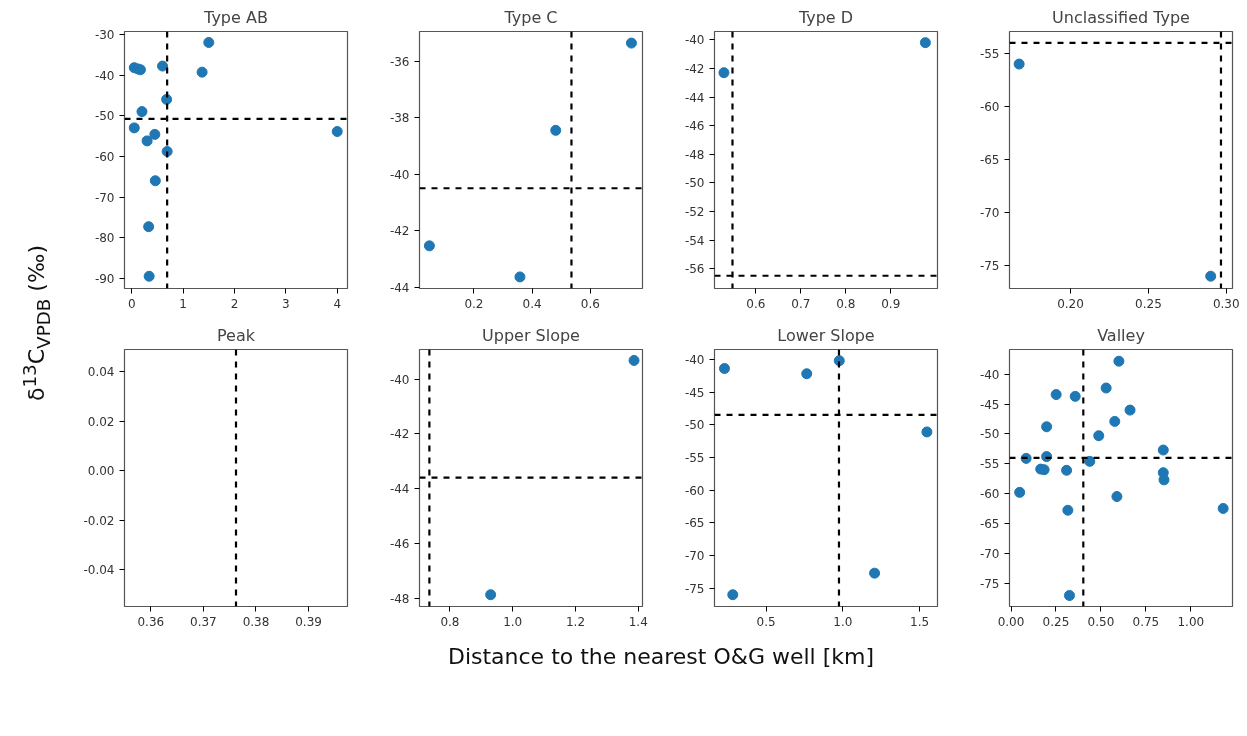 The image size is (1247, 736). I want to click on x-tick-label: 0.39, so click(308, 621).